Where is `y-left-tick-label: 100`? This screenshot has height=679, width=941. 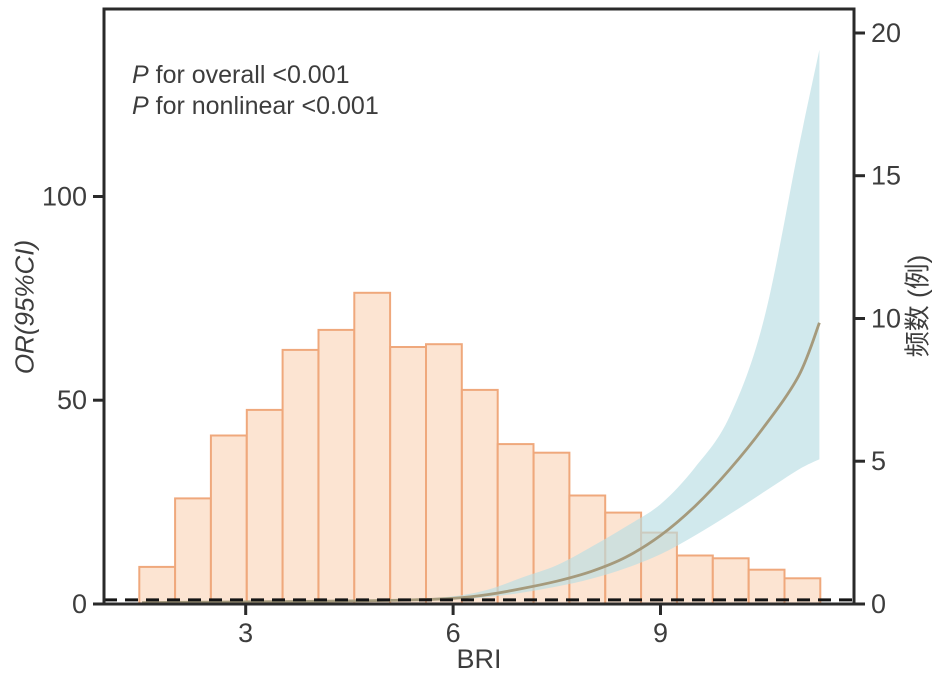 y-left-tick-label: 100 is located at coordinates (64, 197).